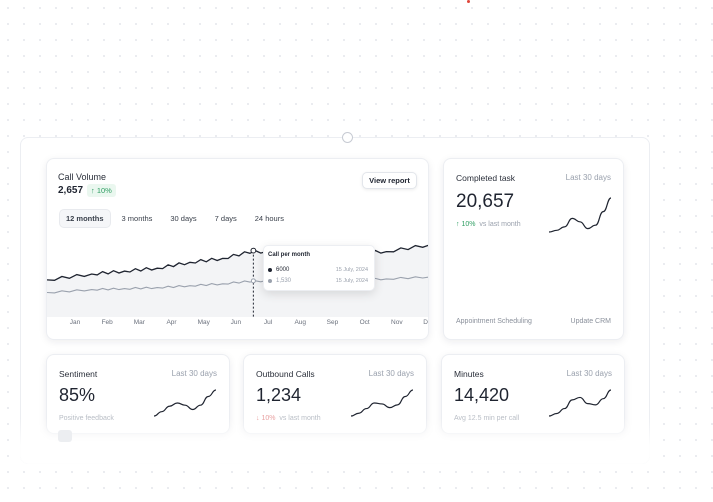 The width and height of the screenshot is (713, 502). I want to click on minutes-value: 14,420, so click(482, 395).